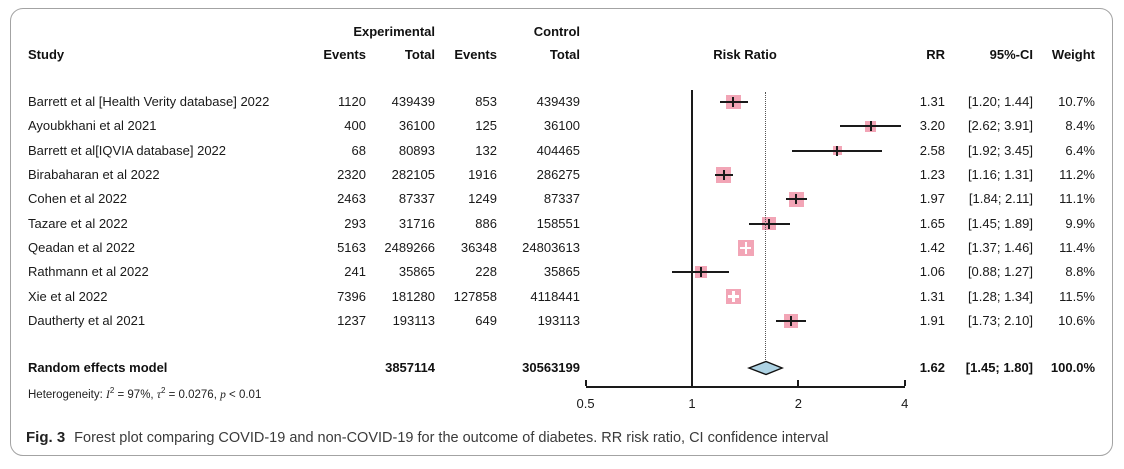  Describe the element at coordinates (92, 126) in the screenshot. I see `study-label: Ayoubkhani et al 2021` at that location.